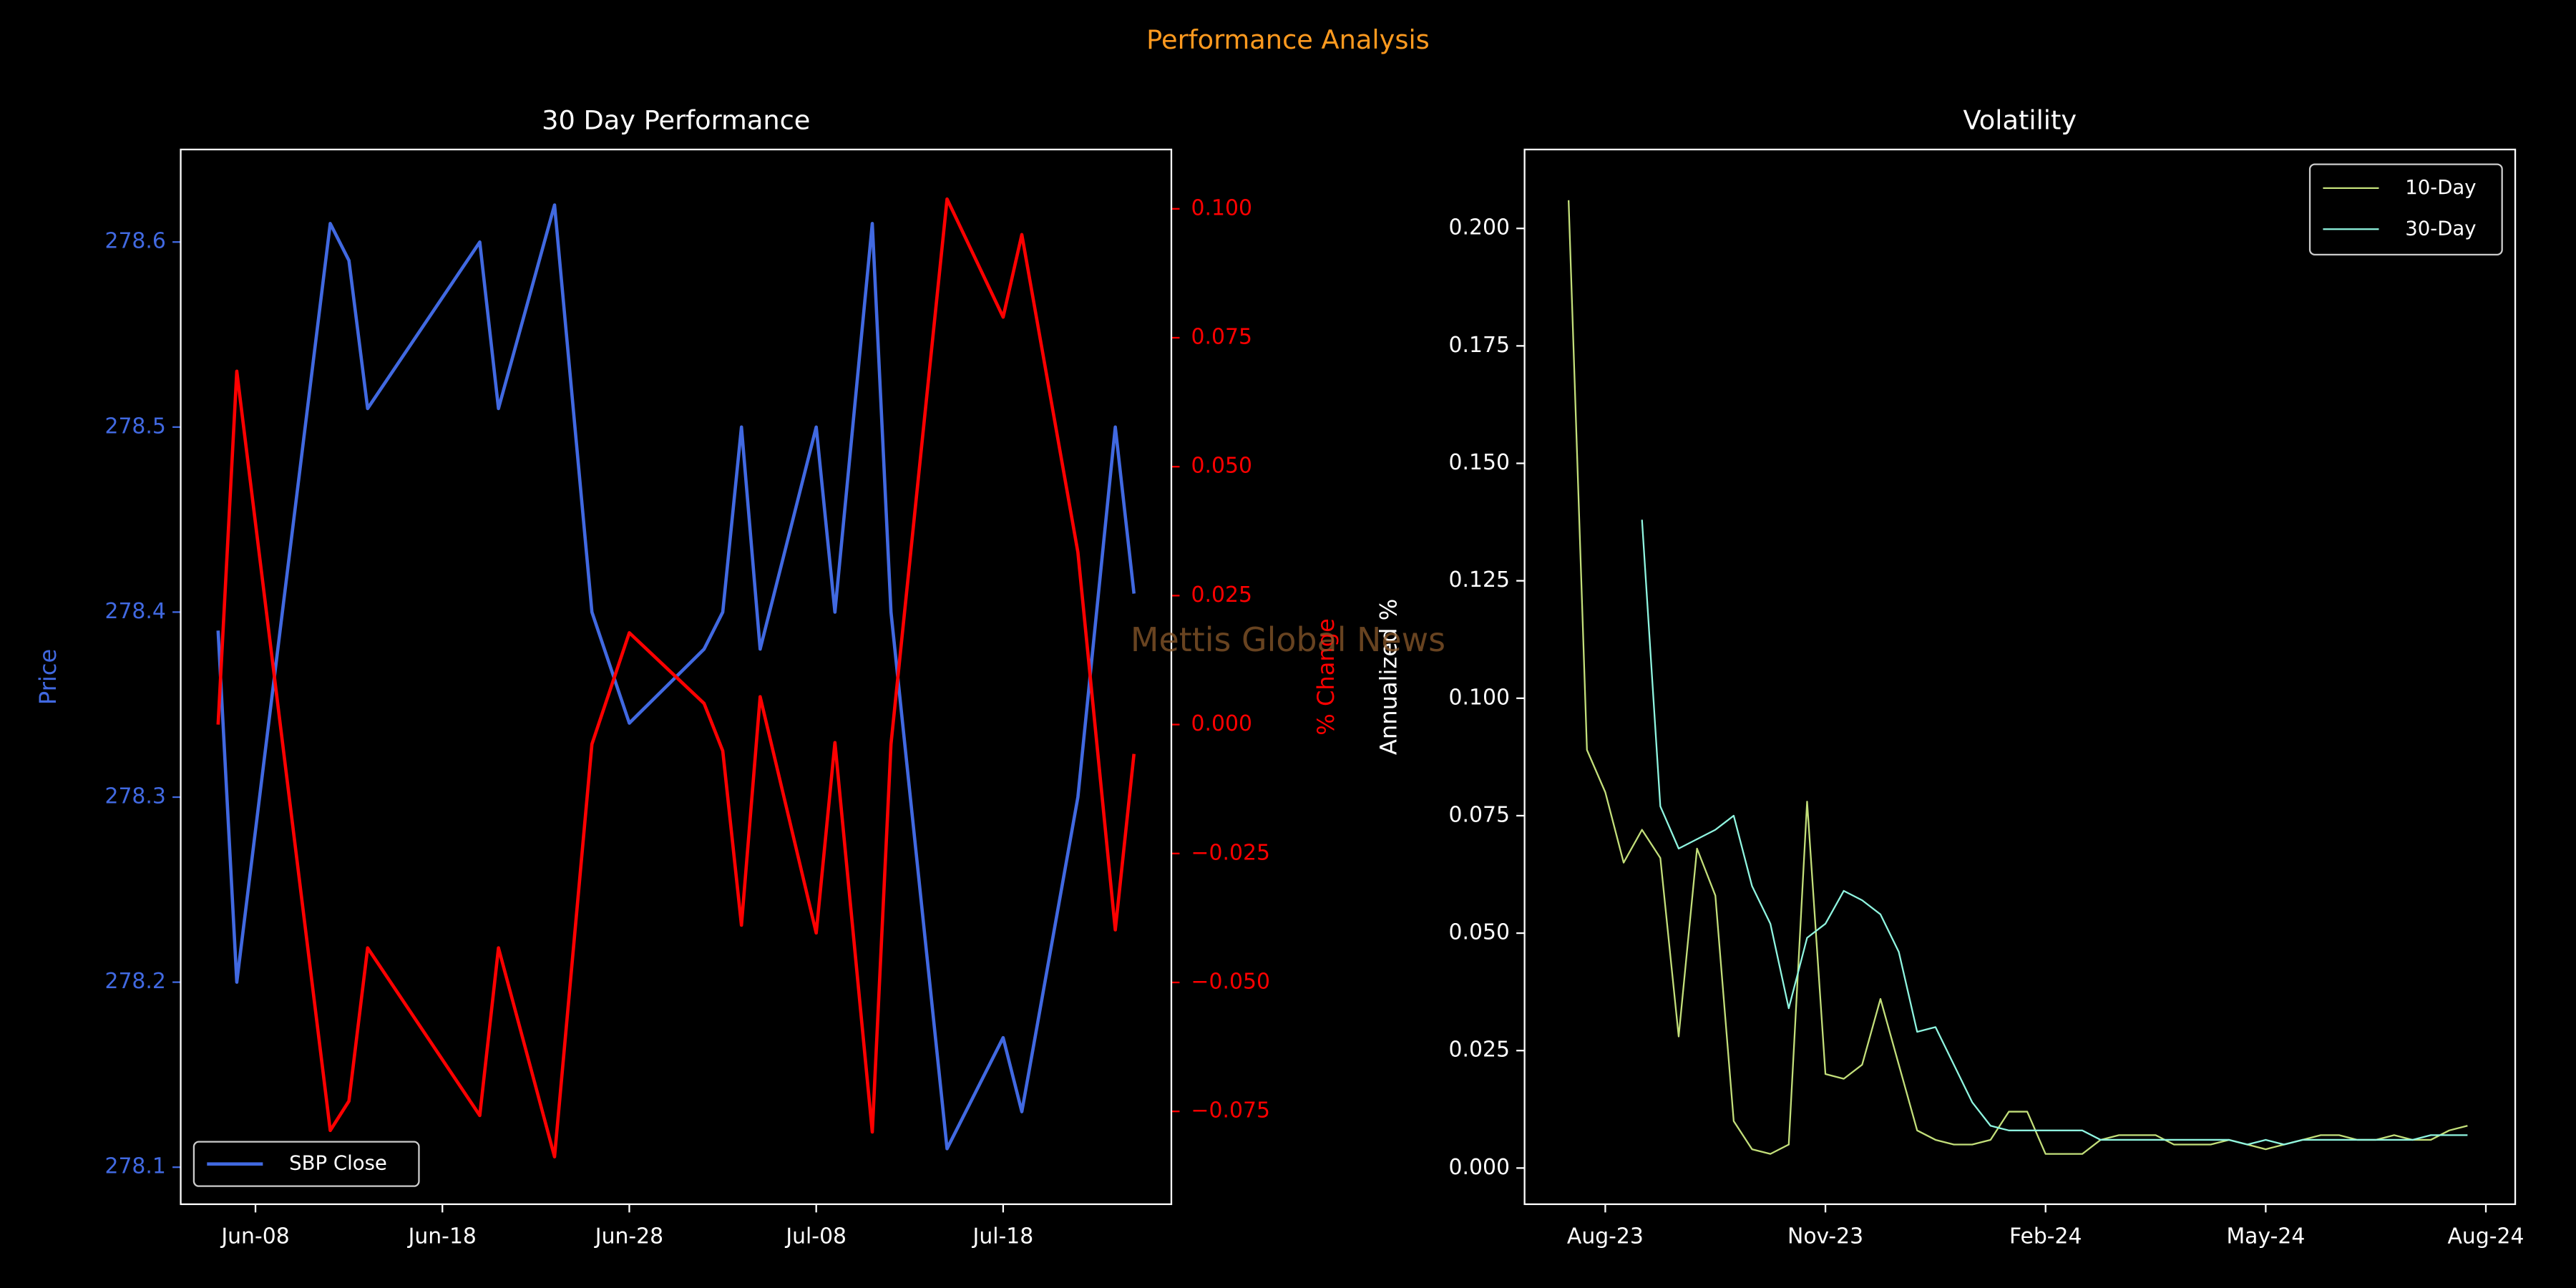  Describe the element at coordinates (2440, 187) in the screenshot. I see `legend-label: 10-Day` at that location.